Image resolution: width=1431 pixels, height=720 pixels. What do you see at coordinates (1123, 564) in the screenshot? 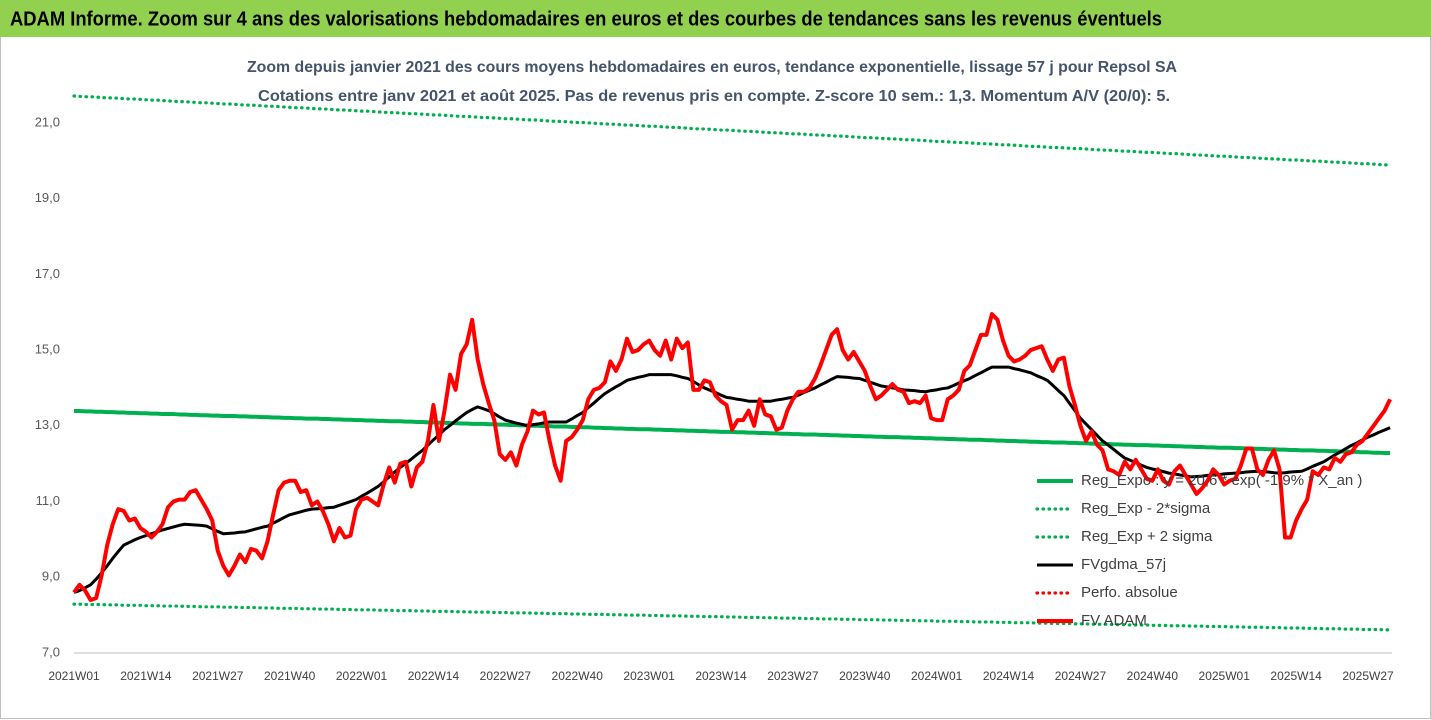
I see `legend-label: FVgdma_57j` at bounding box center [1123, 564].